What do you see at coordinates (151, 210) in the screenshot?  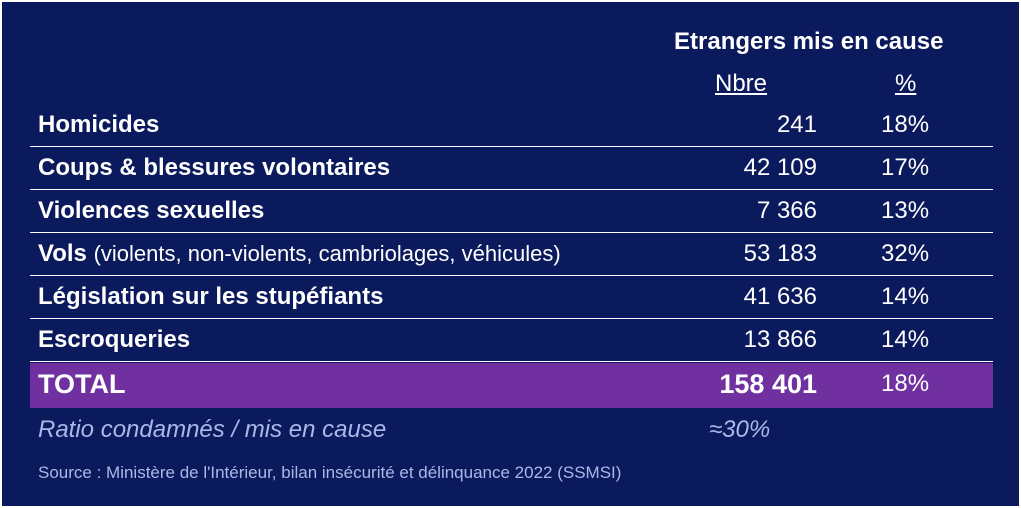 I see `row-label: Violences sexuelles` at bounding box center [151, 210].